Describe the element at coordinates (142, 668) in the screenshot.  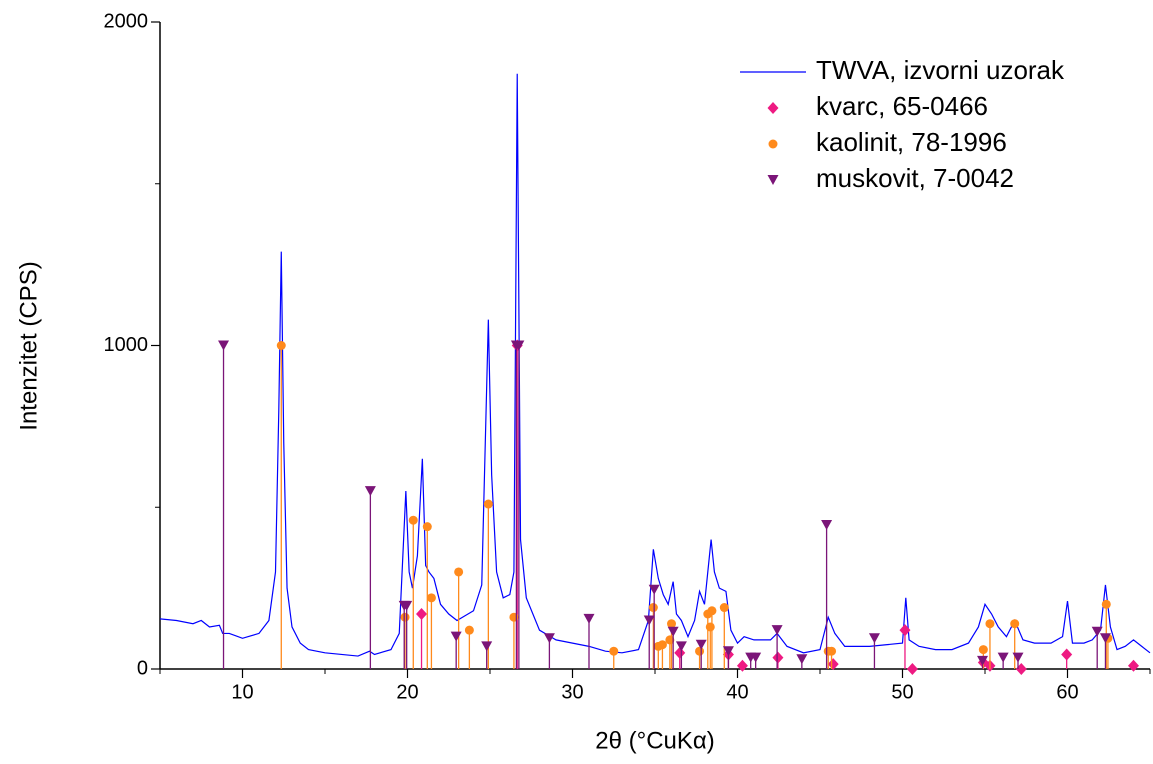
I see `y-tick-label: 0` at that location.